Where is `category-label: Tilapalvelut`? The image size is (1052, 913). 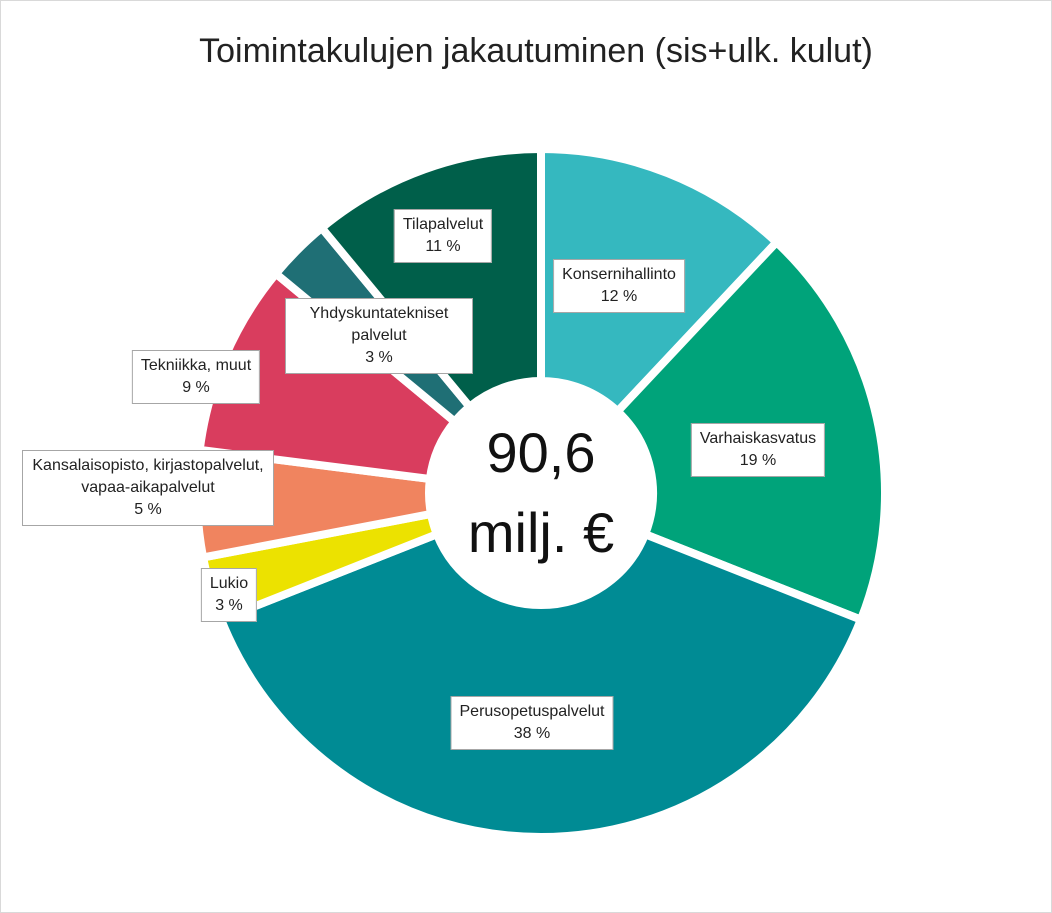 category-label: Tilapalvelut is located at coordinates (443, 224).